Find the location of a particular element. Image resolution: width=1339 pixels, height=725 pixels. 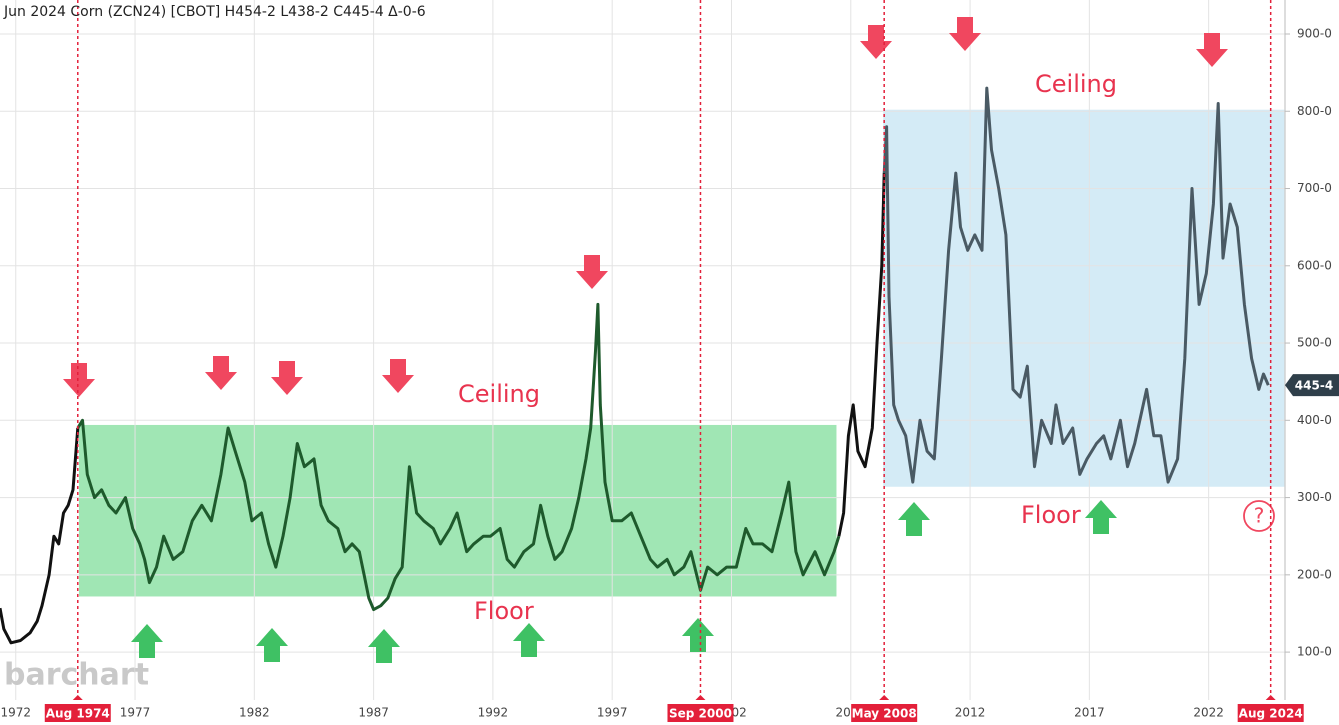

x-tick-label: 1987 is located at coordinates (373, 713).